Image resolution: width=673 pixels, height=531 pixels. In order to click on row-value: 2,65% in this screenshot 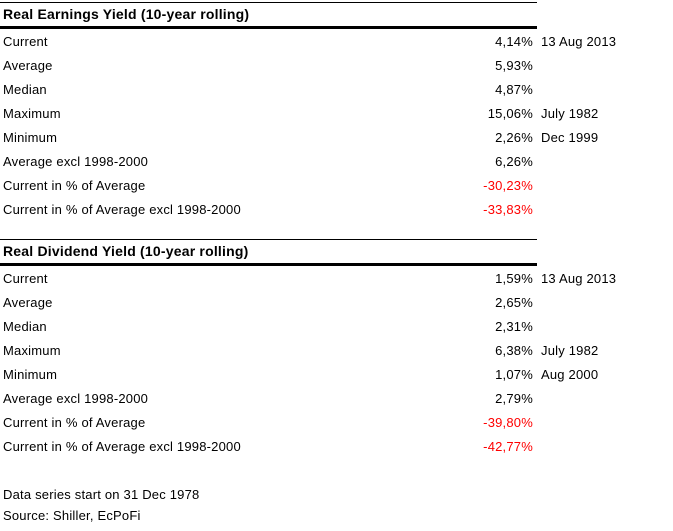, I will do `click(514, 302)`.